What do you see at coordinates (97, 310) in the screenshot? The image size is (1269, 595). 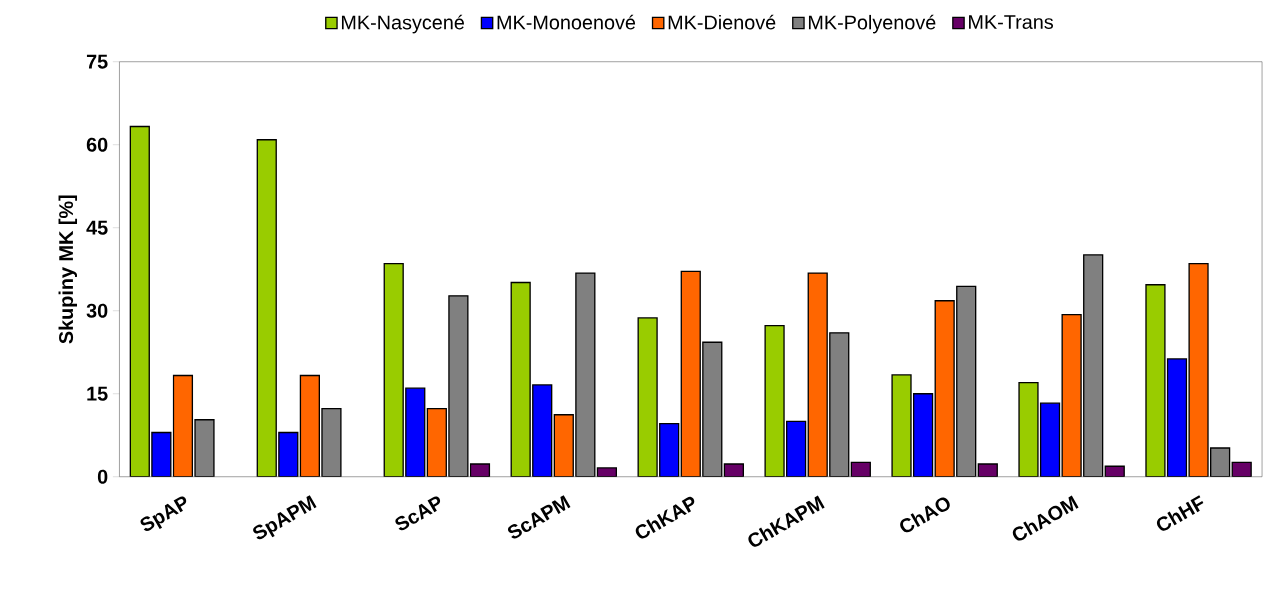 I see `y-tick-label: 30` at bounding box center [97, 310].